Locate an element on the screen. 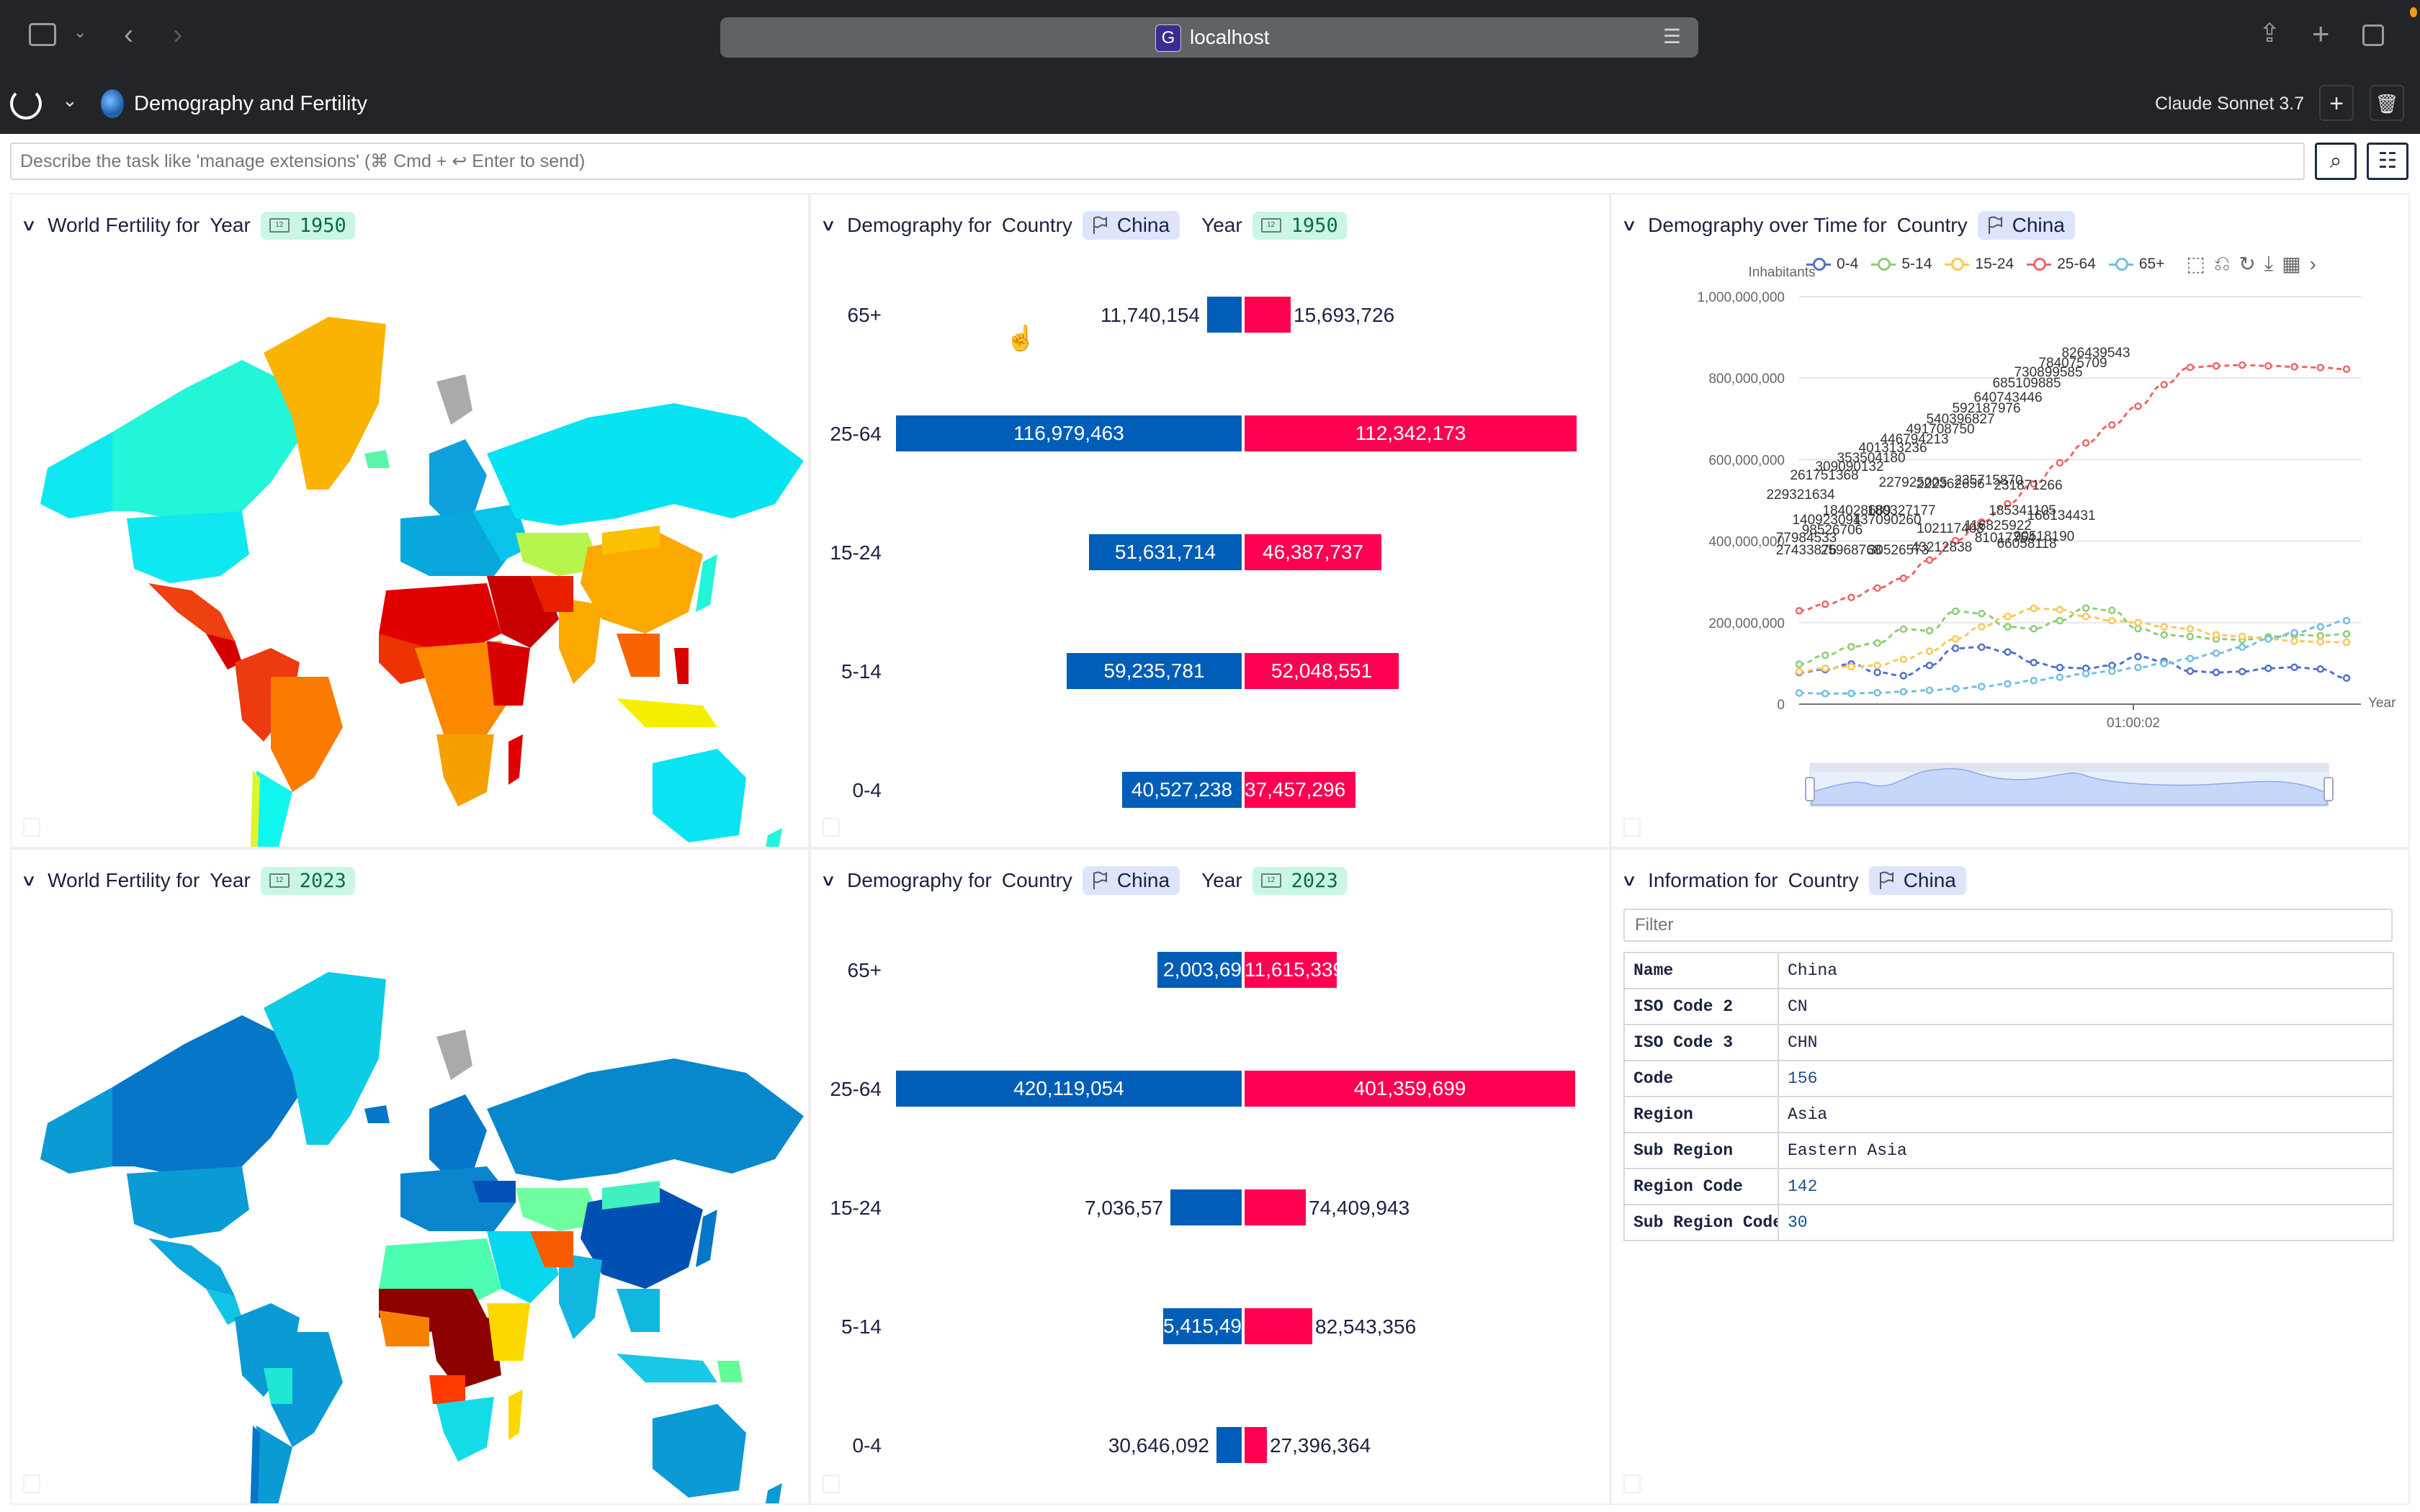 This screenshot has width=2420, height=1512. model-name: Claude Sonnet 3.7 is located at coordinates (2230, 104).